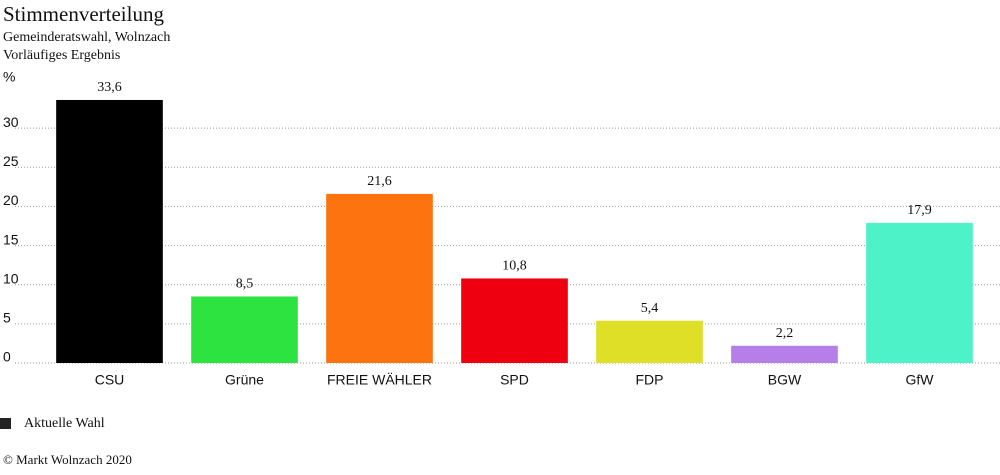 The width and height of the screenshot is (1000, 475). I want to click on x-tick-label: CSU, so click(110, 380).